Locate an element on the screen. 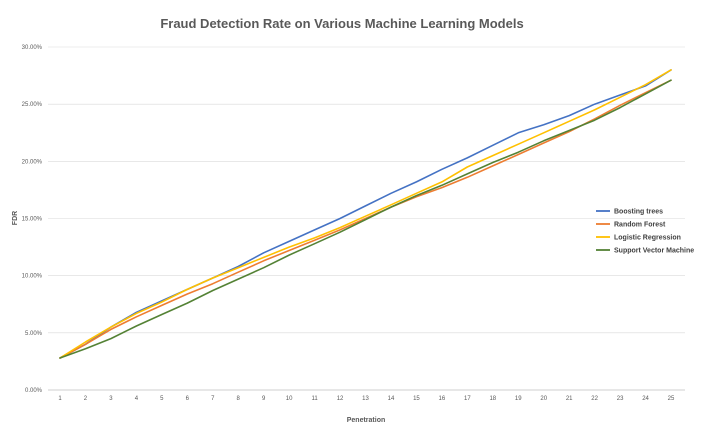  x-tick-label: 11 is located at coordinates (314, 399).